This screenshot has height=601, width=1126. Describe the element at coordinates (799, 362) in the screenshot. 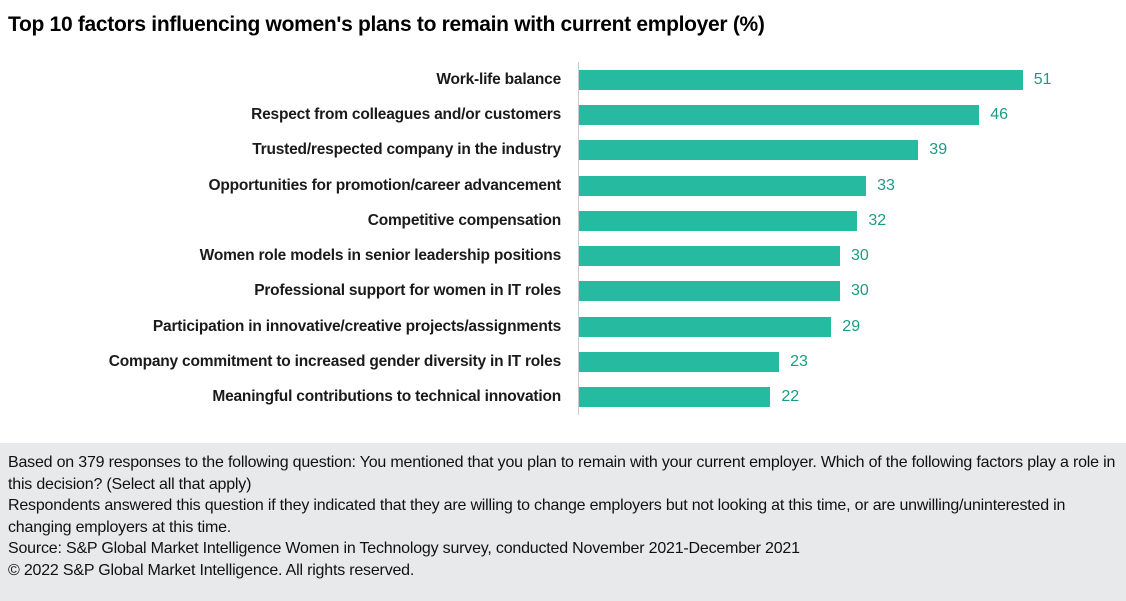

I see `value-label: 23` at that location.